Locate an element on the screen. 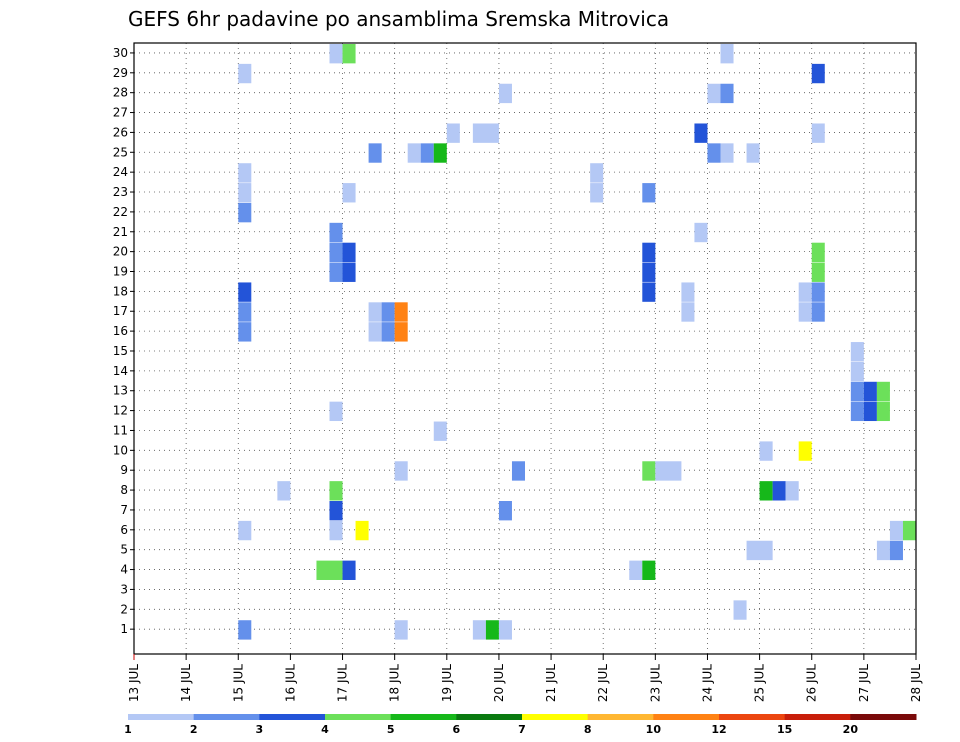 Image resolution: width=960 pixels, height=742 pixels. y-tick-label: 29 is located at coordinates (120, 73).